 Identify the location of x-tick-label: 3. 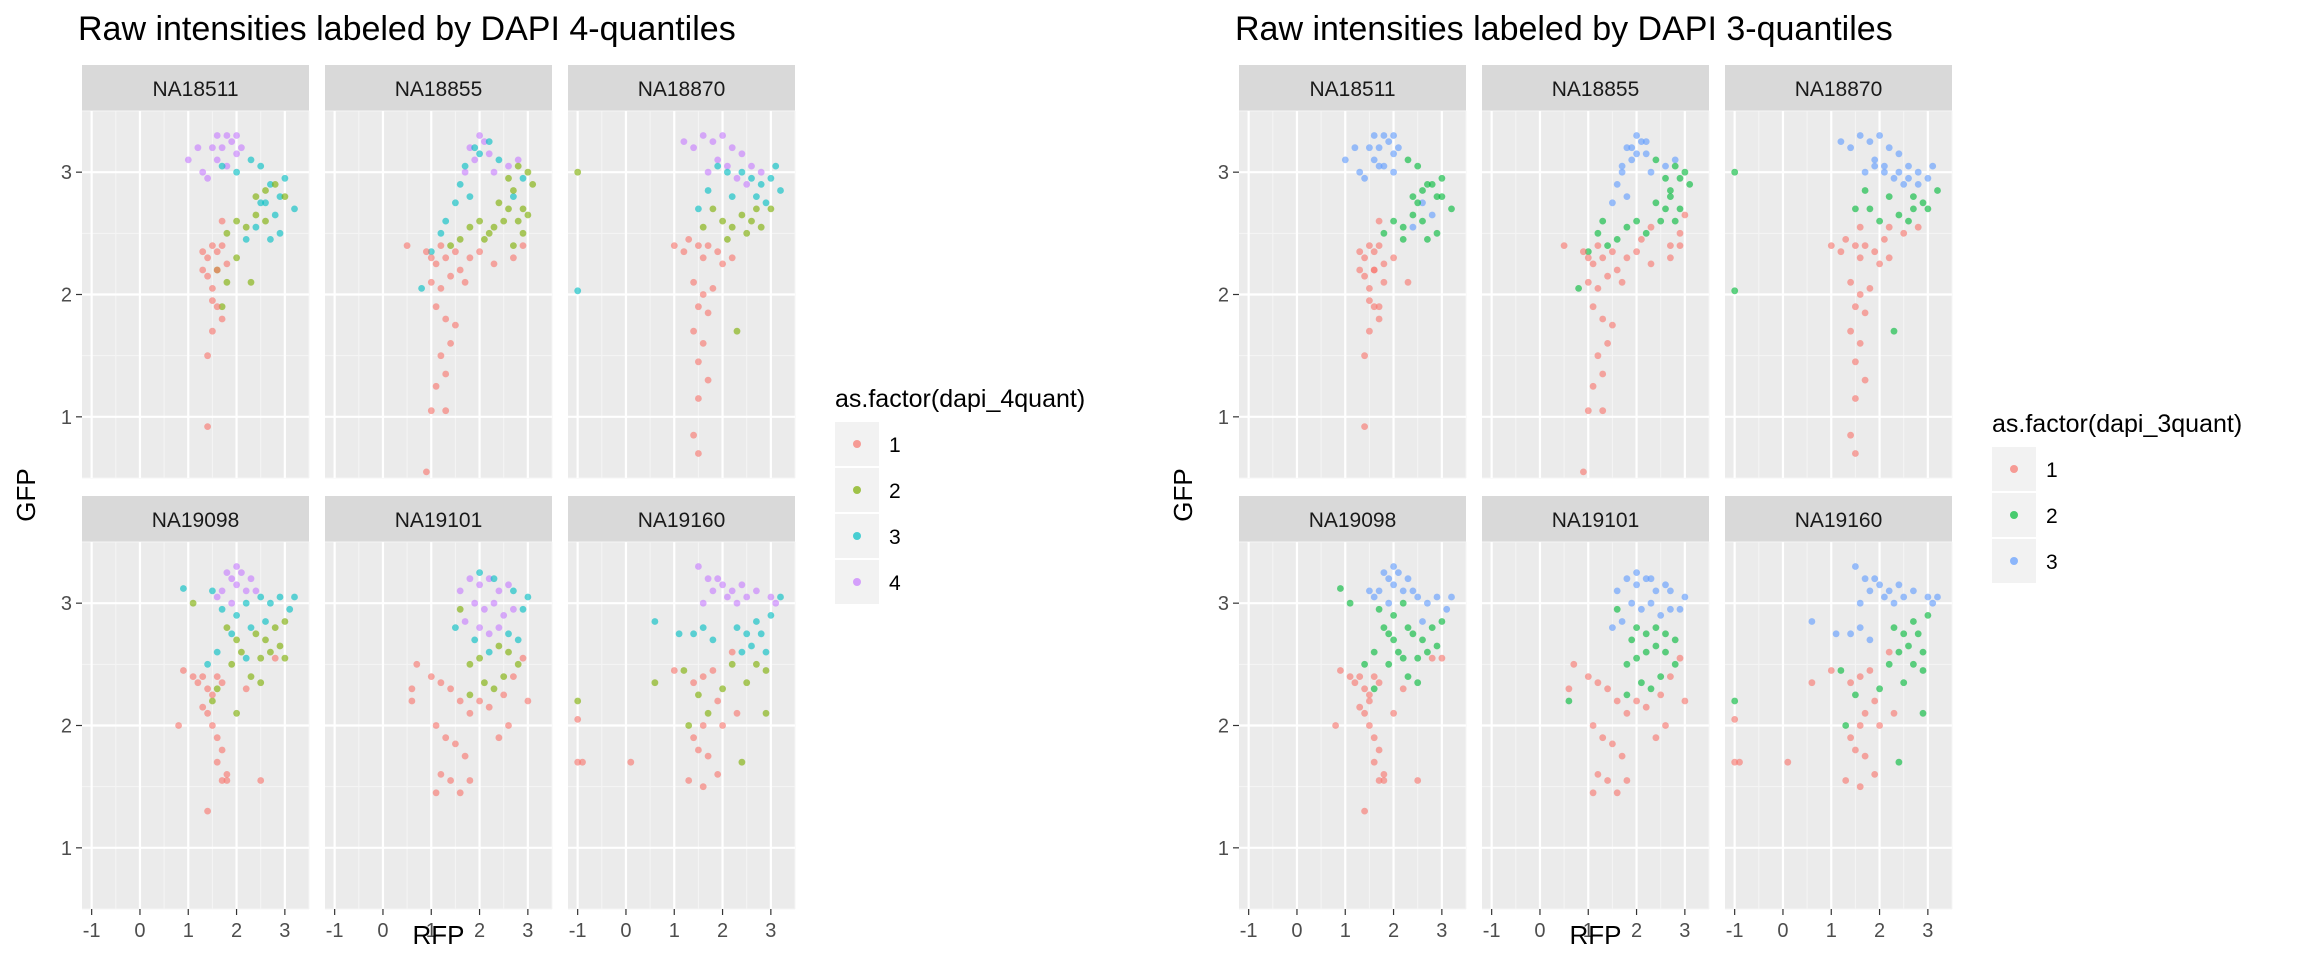
(1441, 931).